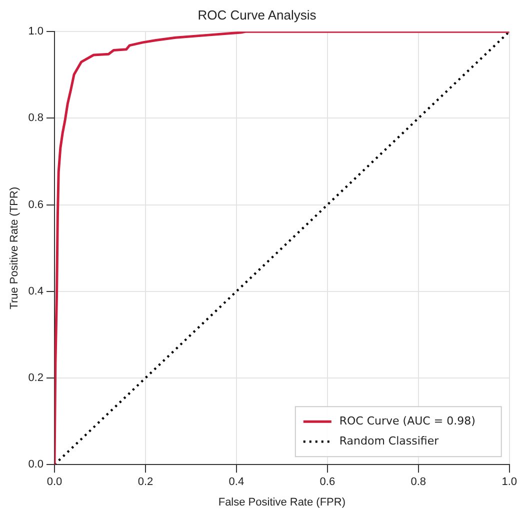  I want to click on chart-title: ROC Curve Analysis, so click(257, 14).